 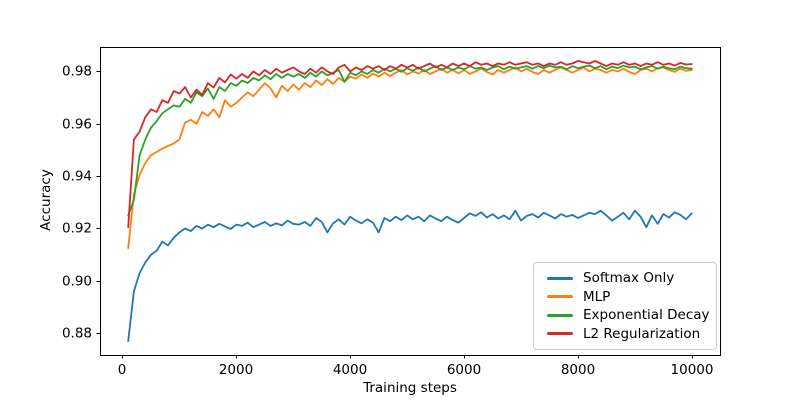 What do you see at coordinates (77, 177) in the screenshot?
I see `y-tick-label: 0.94` at bounding box center [77, 177].